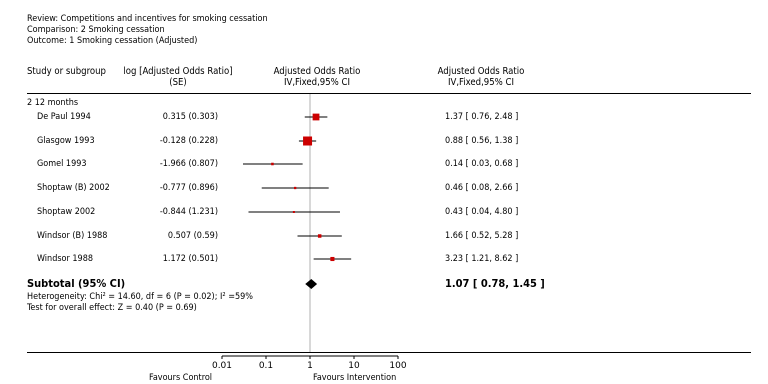  What do you see at coordinates (354, 366) in the screenshot?
I see `x-tick-label: 10` at bounding box center [354, 366].